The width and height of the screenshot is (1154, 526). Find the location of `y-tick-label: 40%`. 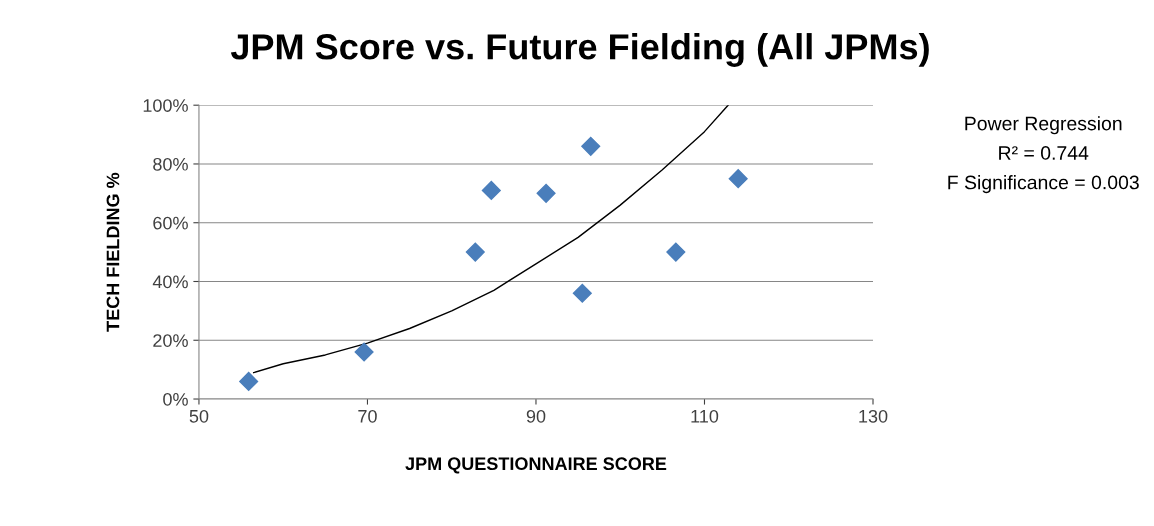

y-tick-label: 40% is located at coordinates (170, 282).